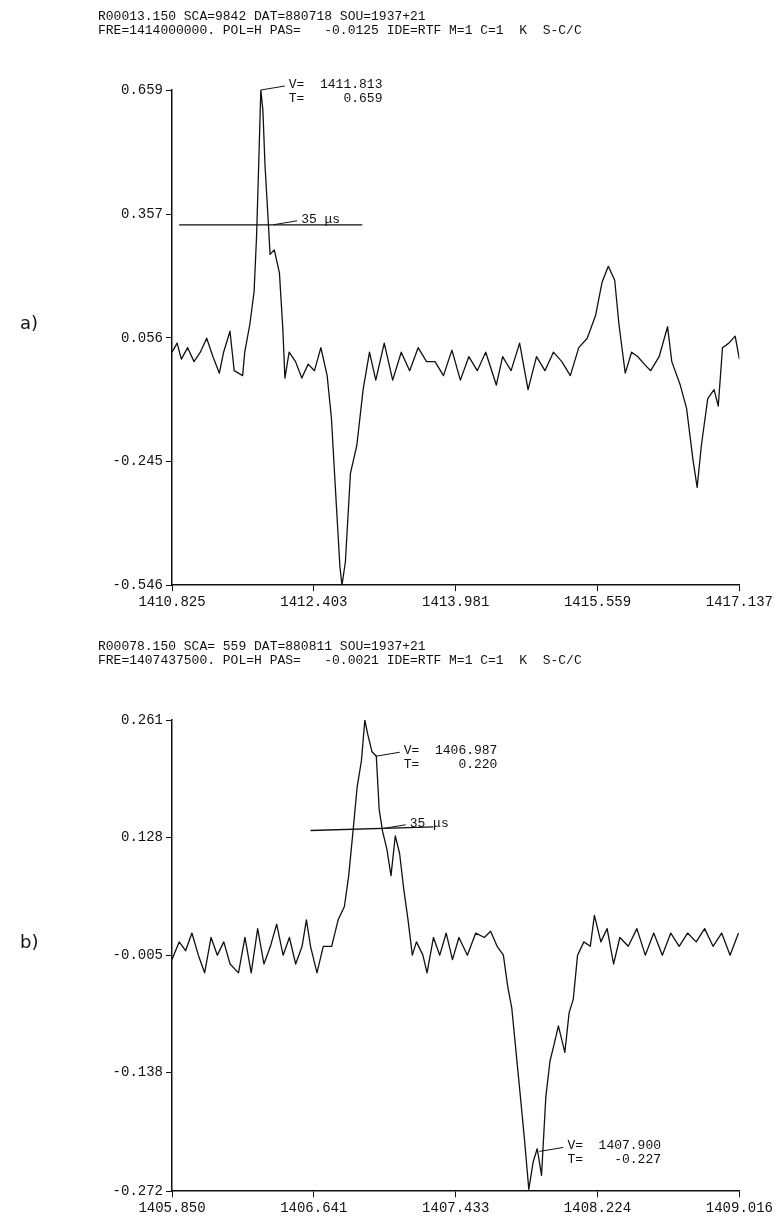  What do you see at coordinates (172, 602) in the screenshot?
I see `x-tick-label: 1410.825` at bounding box center [172, 602].